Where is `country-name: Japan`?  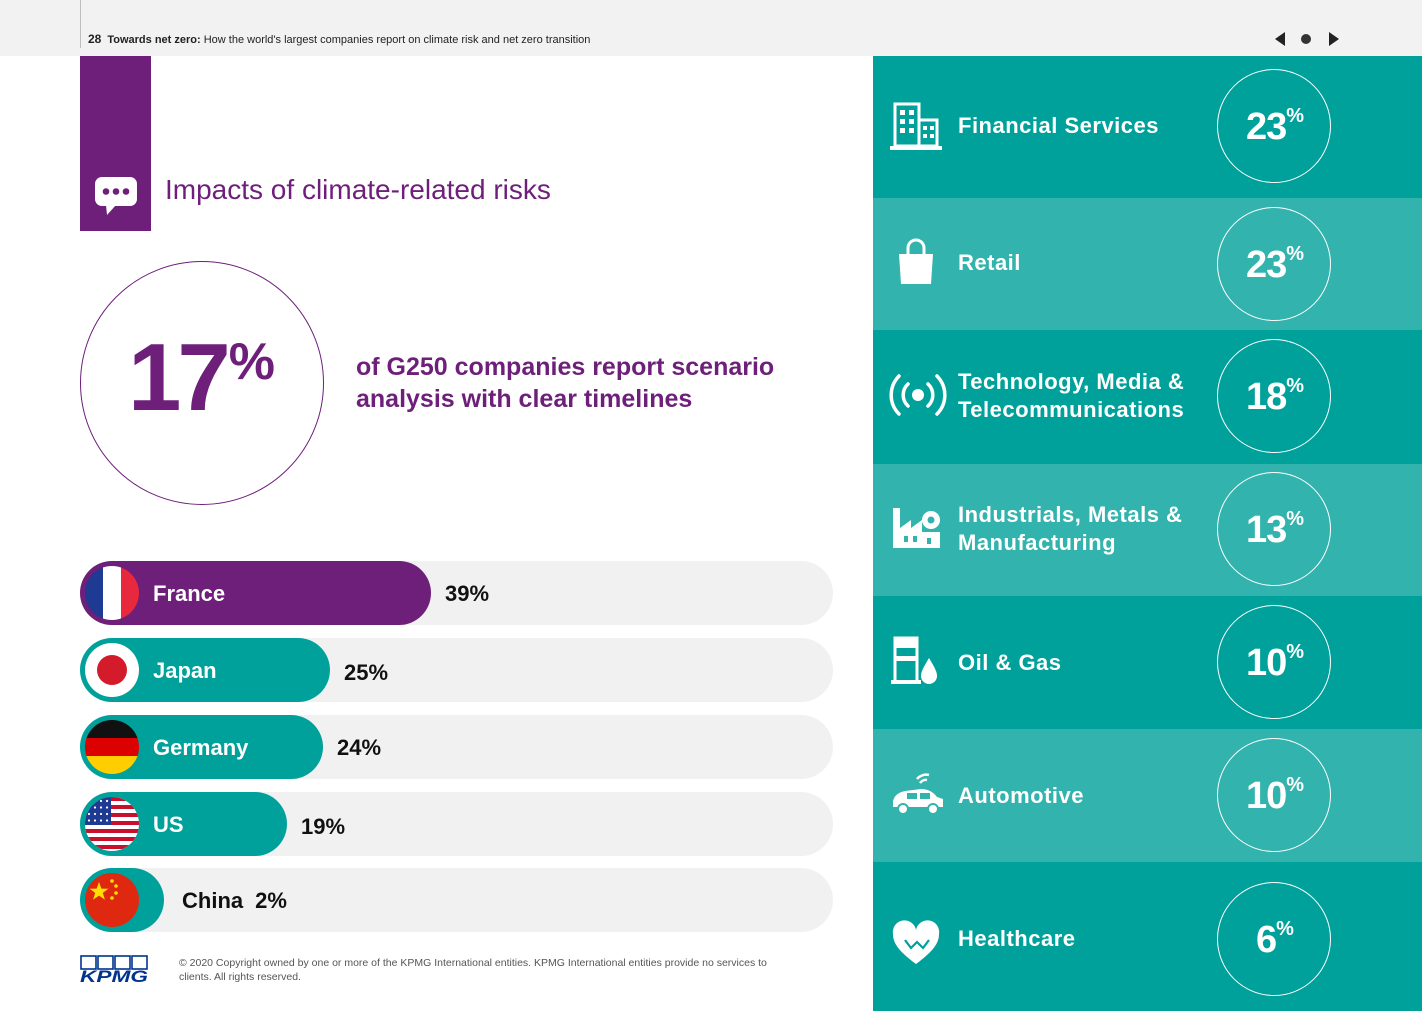
country-name: Japan is located at coordinates (185, 670).